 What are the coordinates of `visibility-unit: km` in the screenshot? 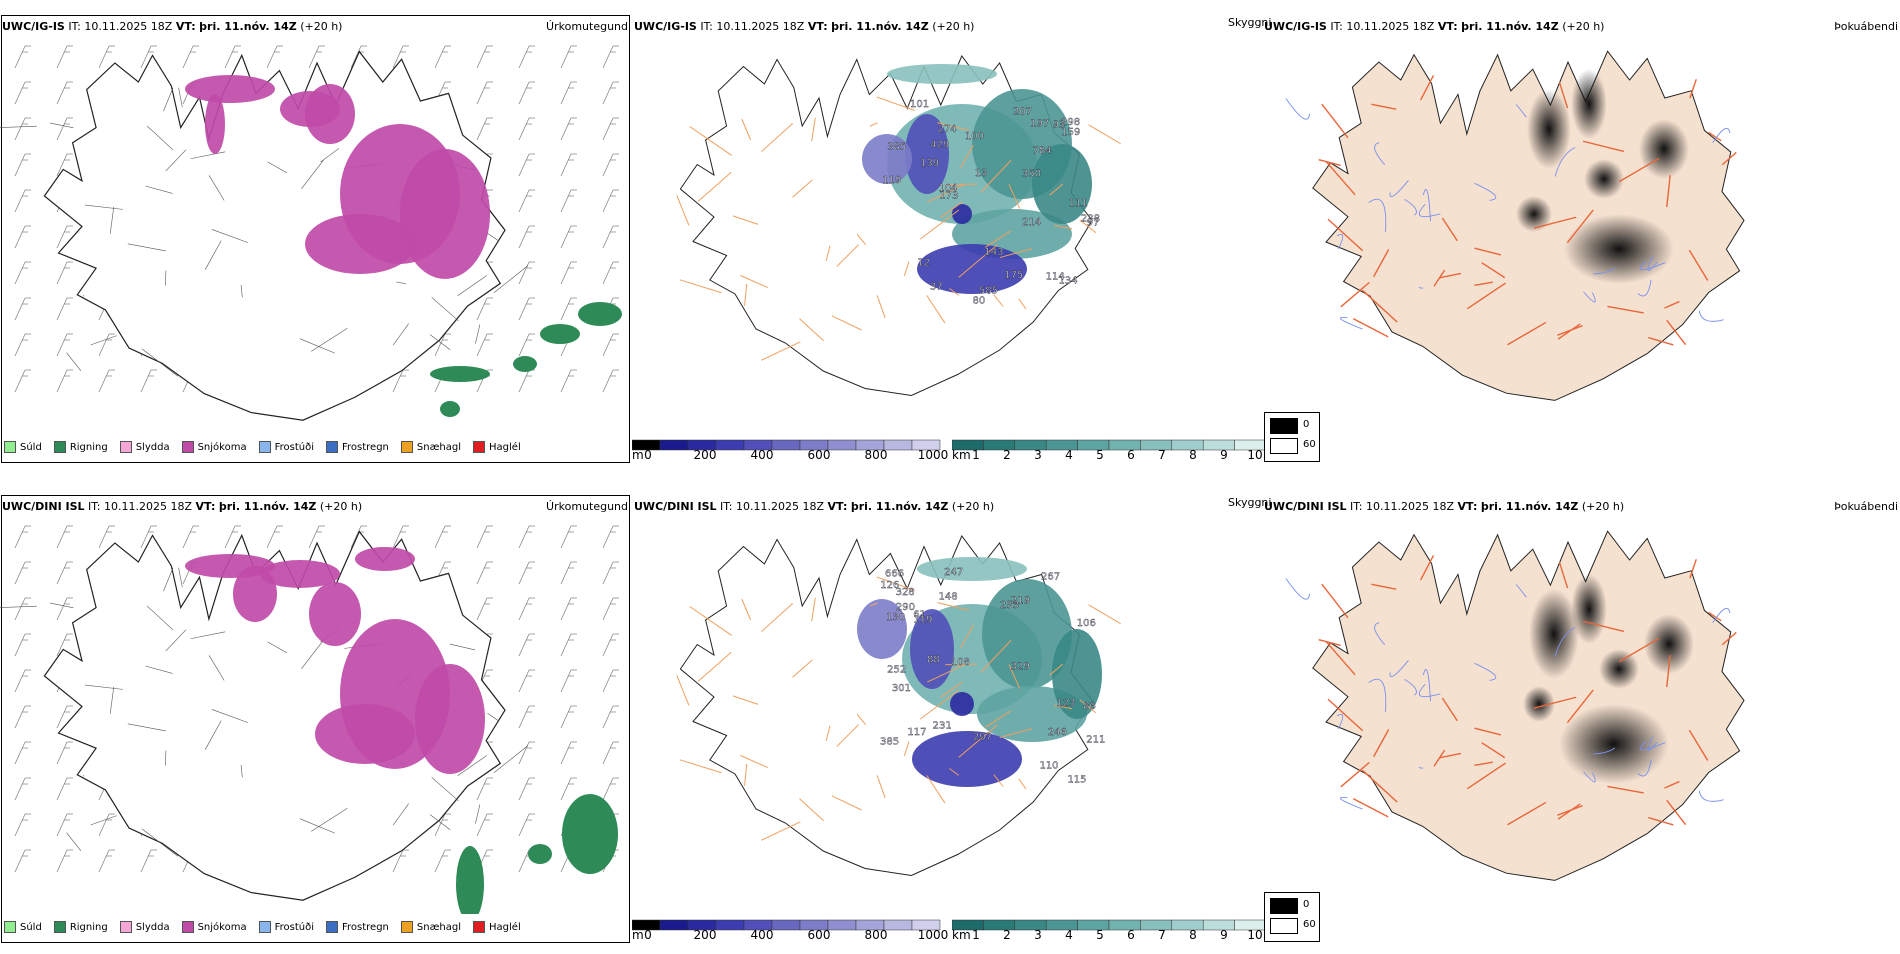 It's located at (961, 935).